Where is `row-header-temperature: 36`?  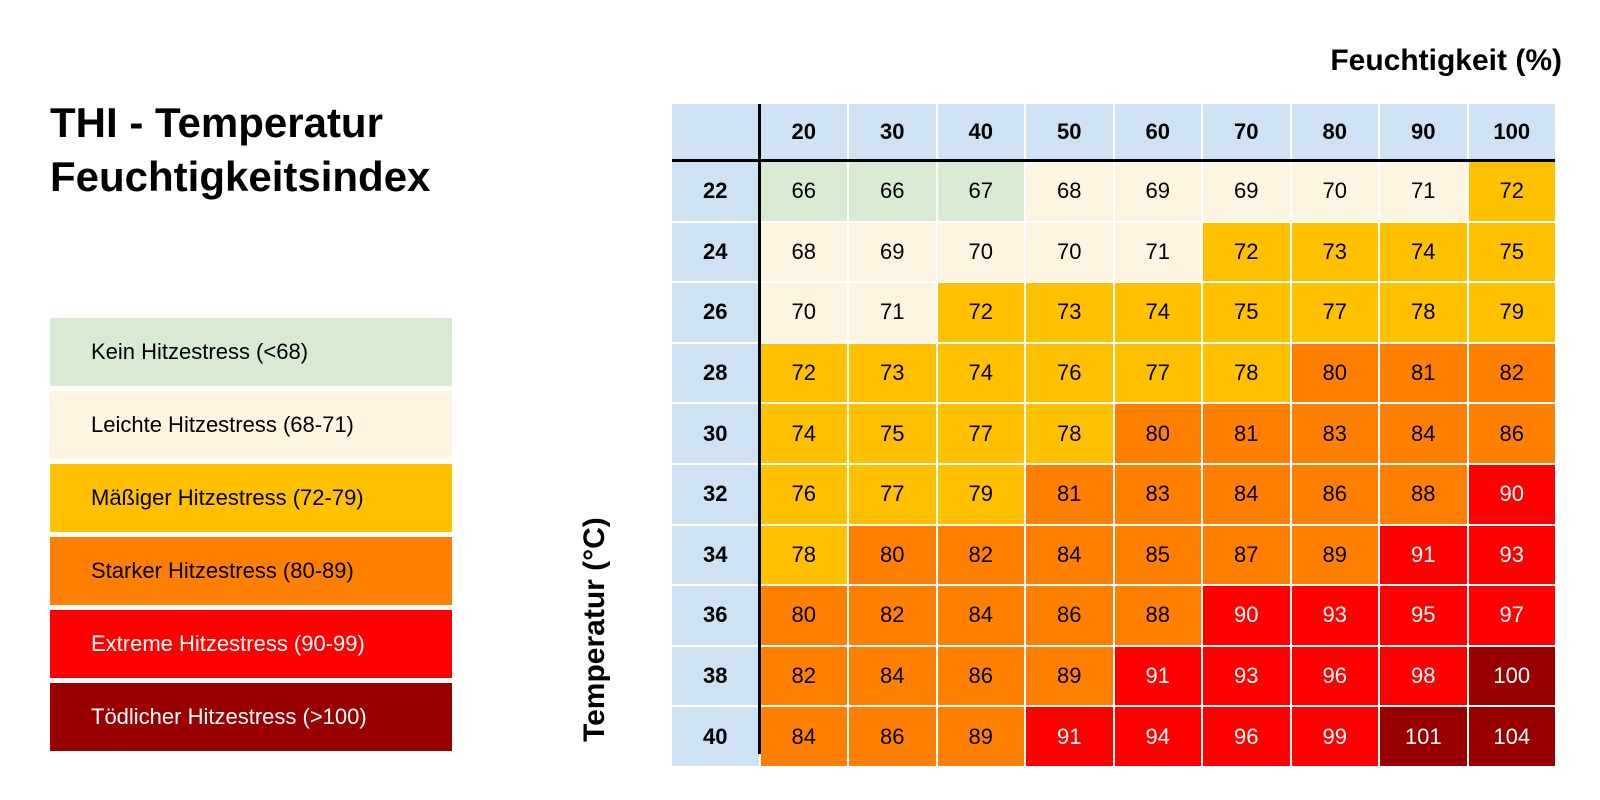 row-header-temperature: 36 is located at coordinates (715, 615).